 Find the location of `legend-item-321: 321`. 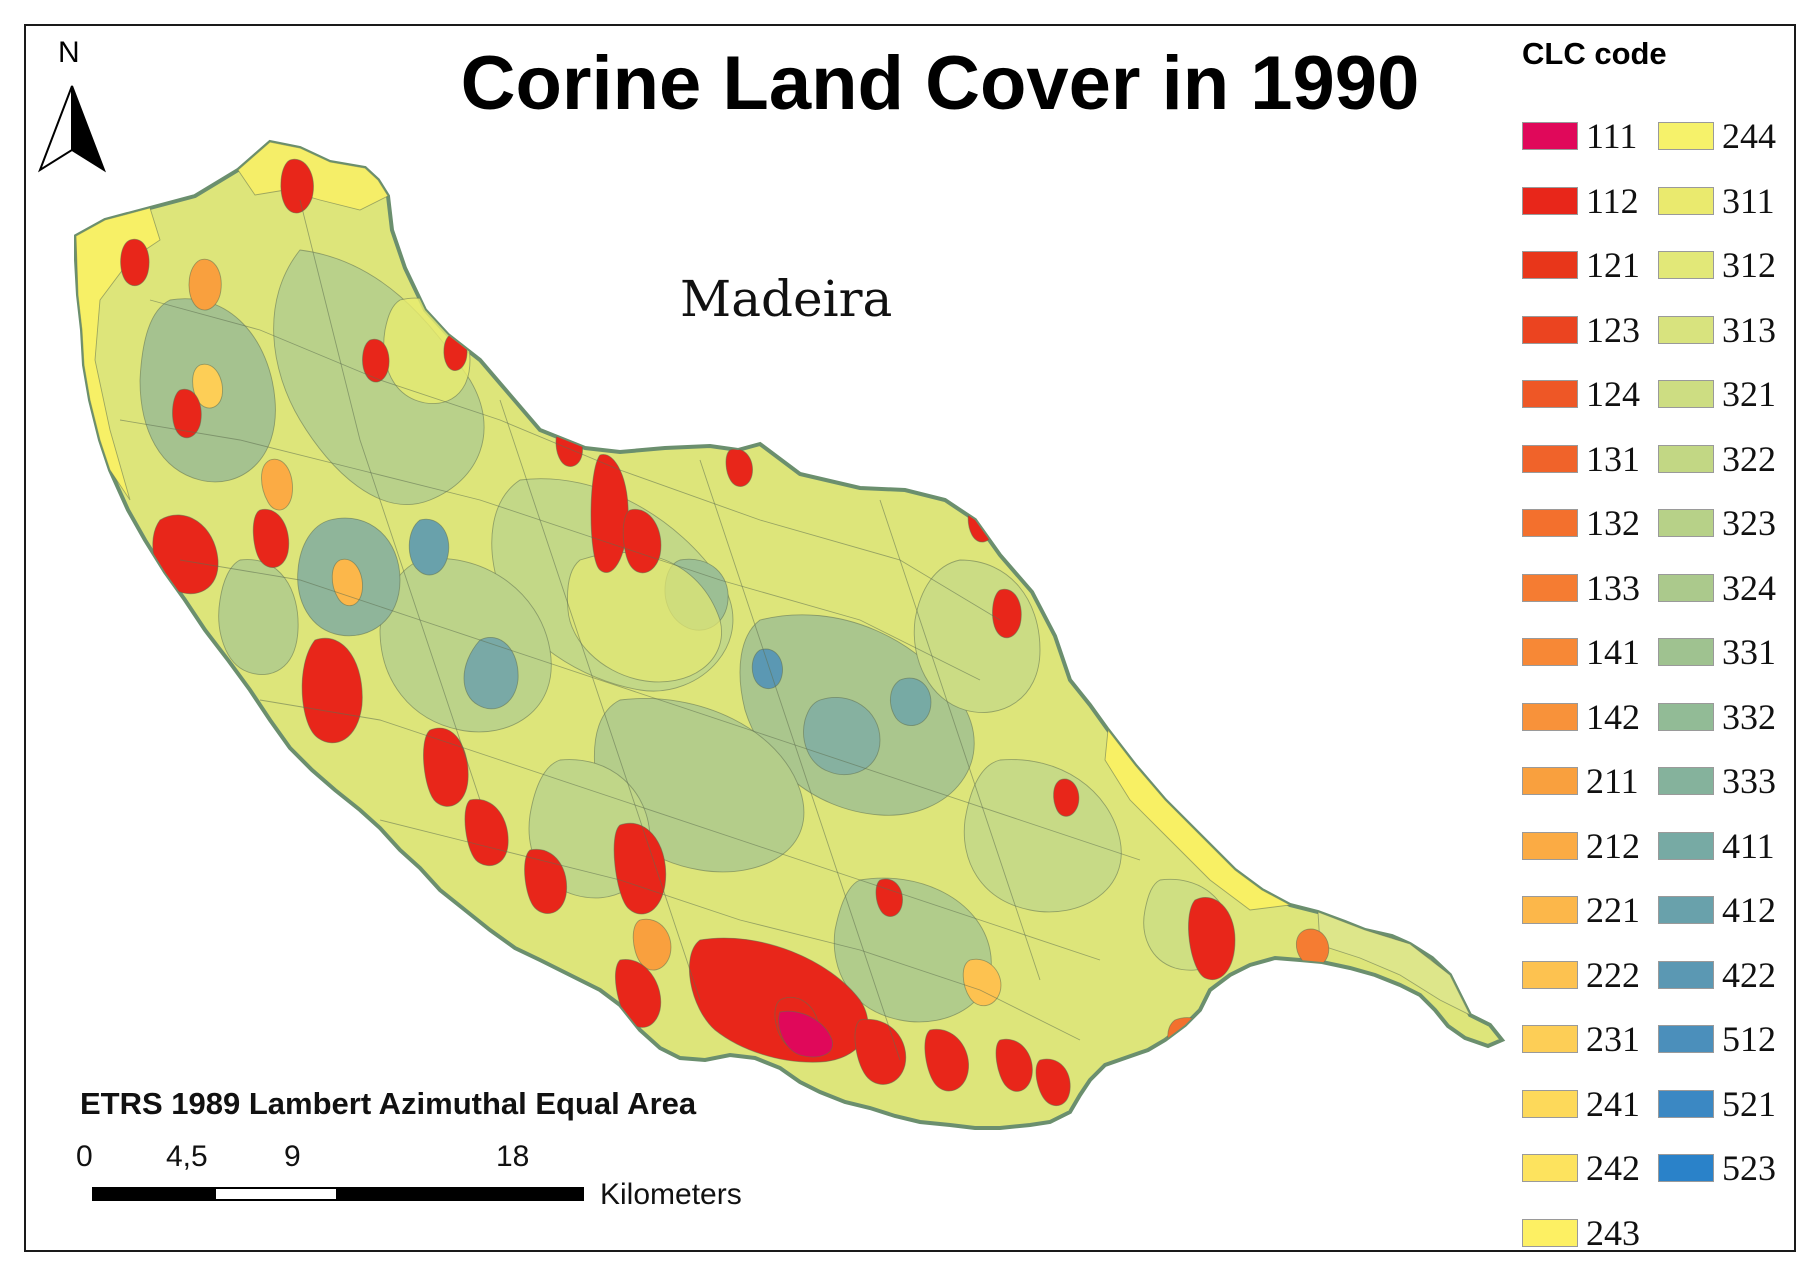

legend-item-321: 321 is located at coordinates (1717, 394).